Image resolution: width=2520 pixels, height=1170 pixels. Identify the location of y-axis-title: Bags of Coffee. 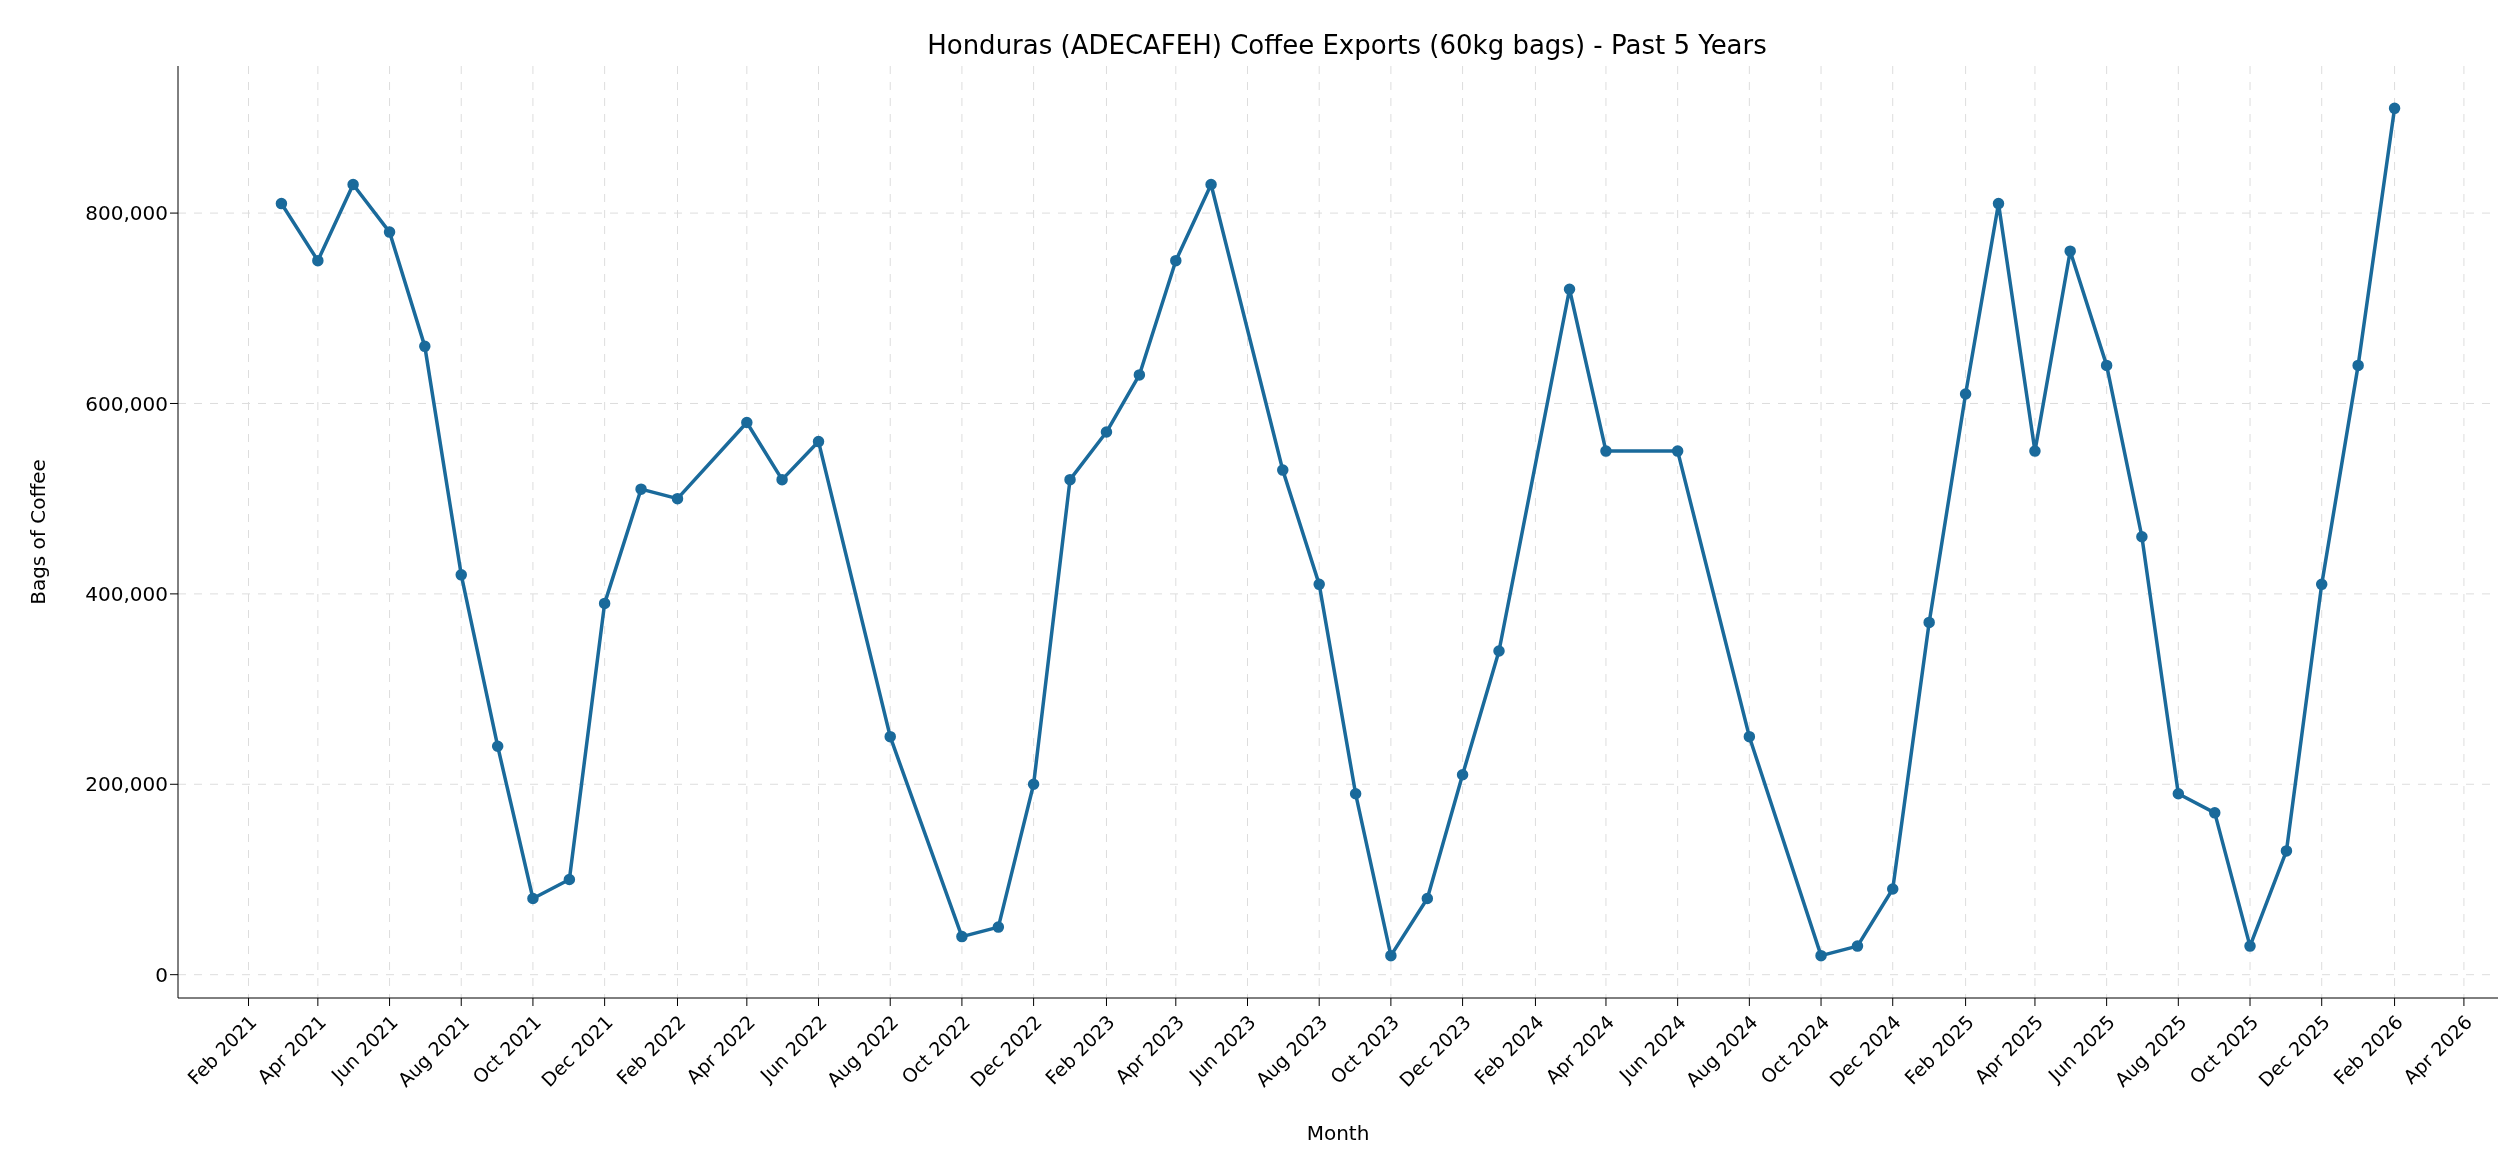
(38, 532).